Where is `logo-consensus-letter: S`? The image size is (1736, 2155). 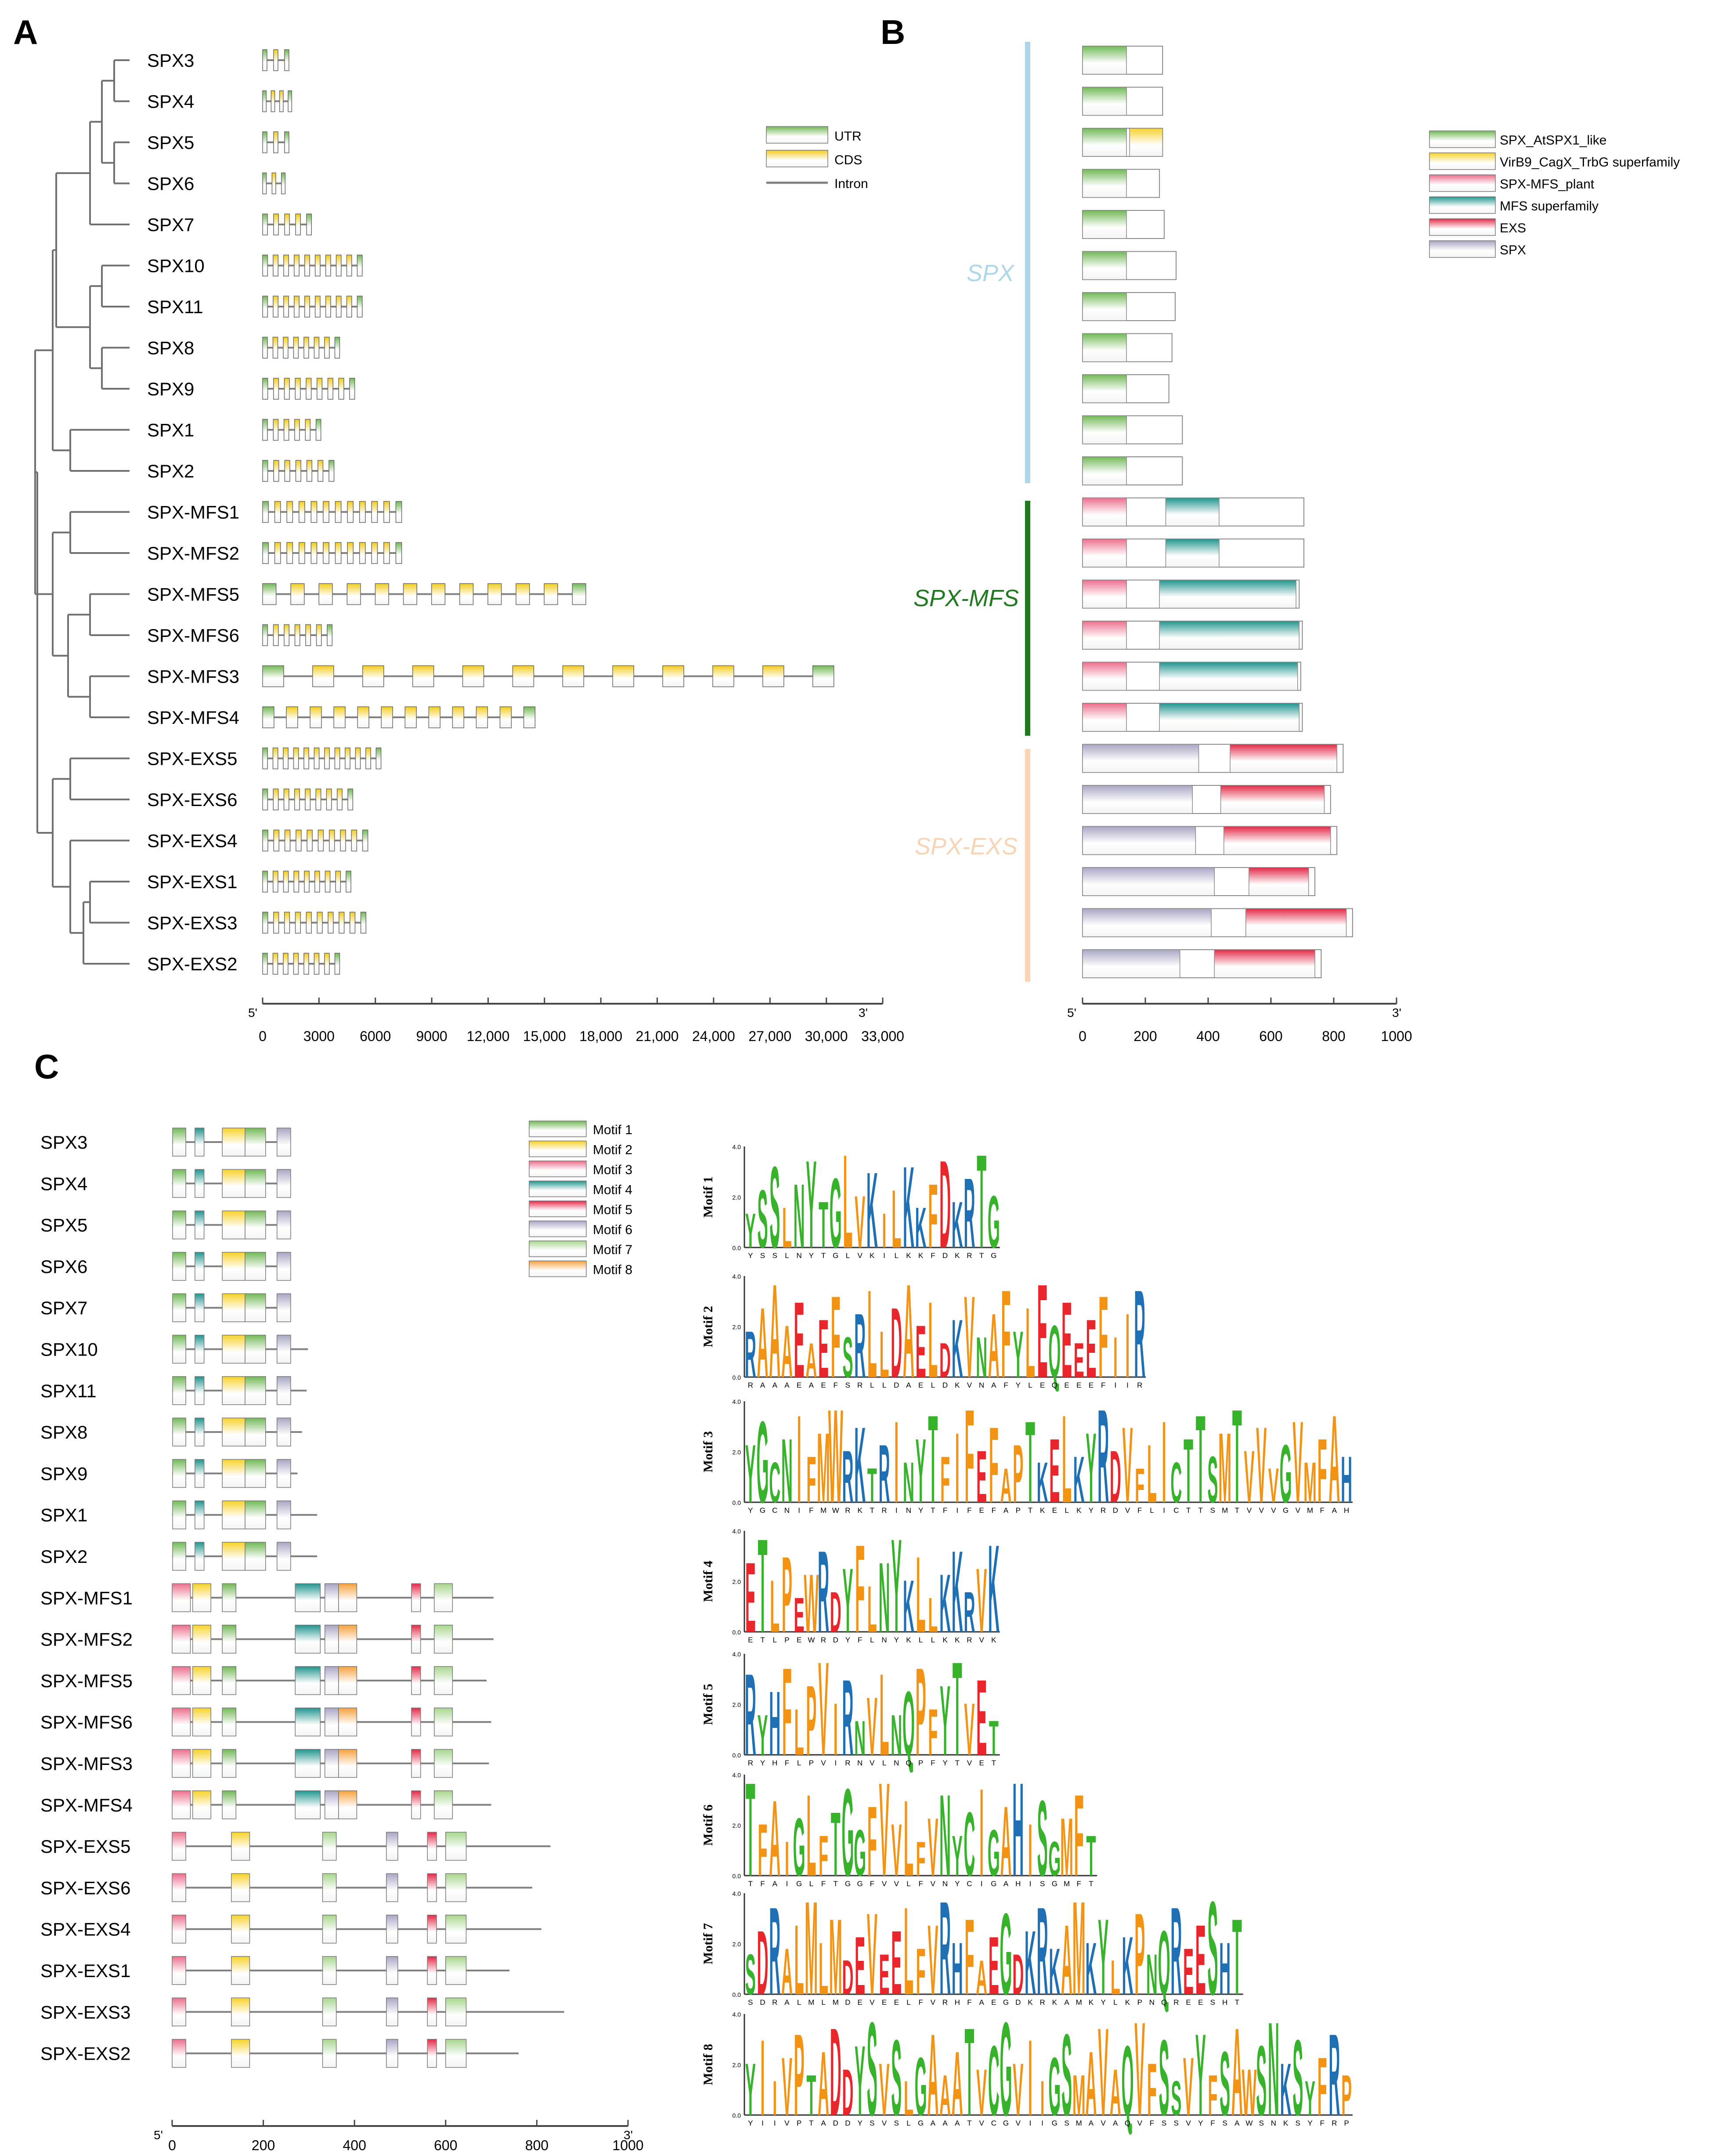 logo-consensus-letter: S is located at coordinates (1212, 1510).